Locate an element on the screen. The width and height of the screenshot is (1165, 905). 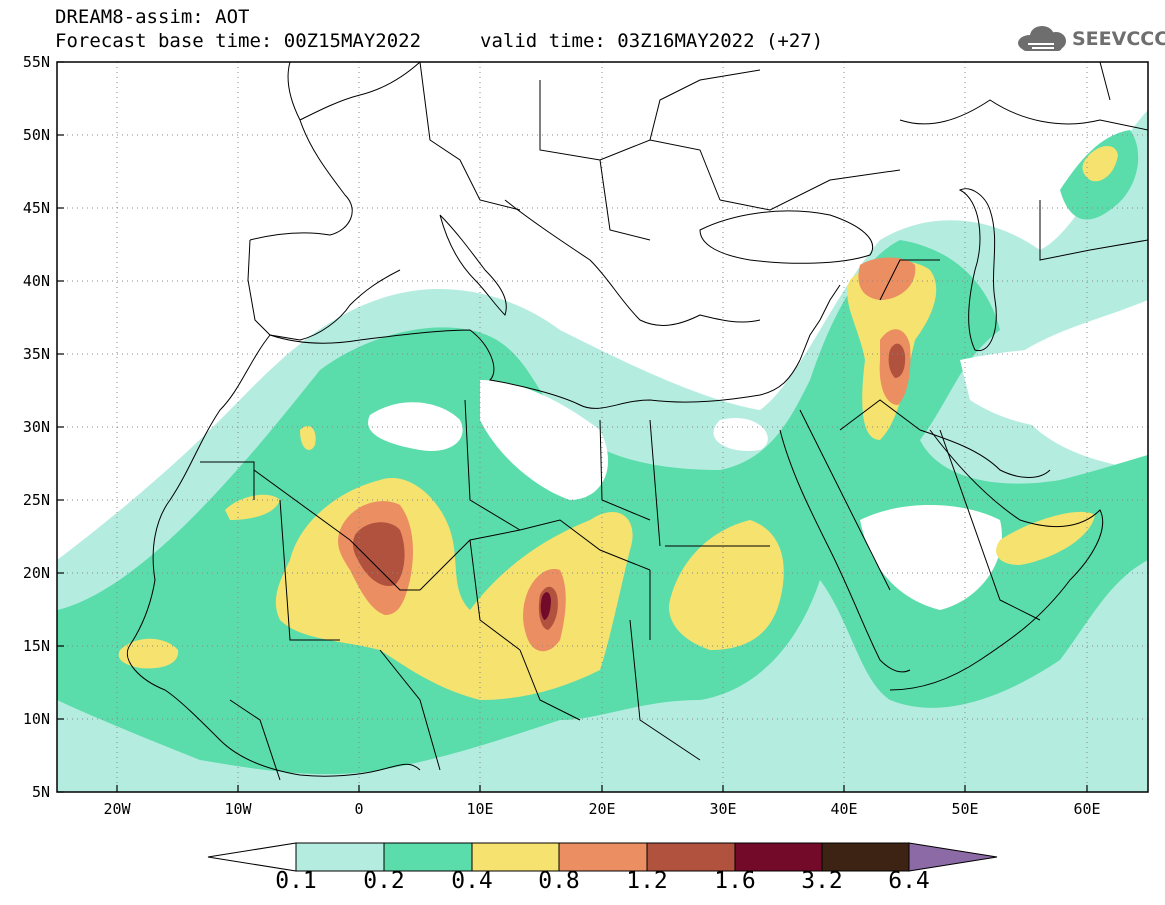
forecast-base-time: Forecast base time: 00Z15MAY2022 is located at coordinates (238, 41).